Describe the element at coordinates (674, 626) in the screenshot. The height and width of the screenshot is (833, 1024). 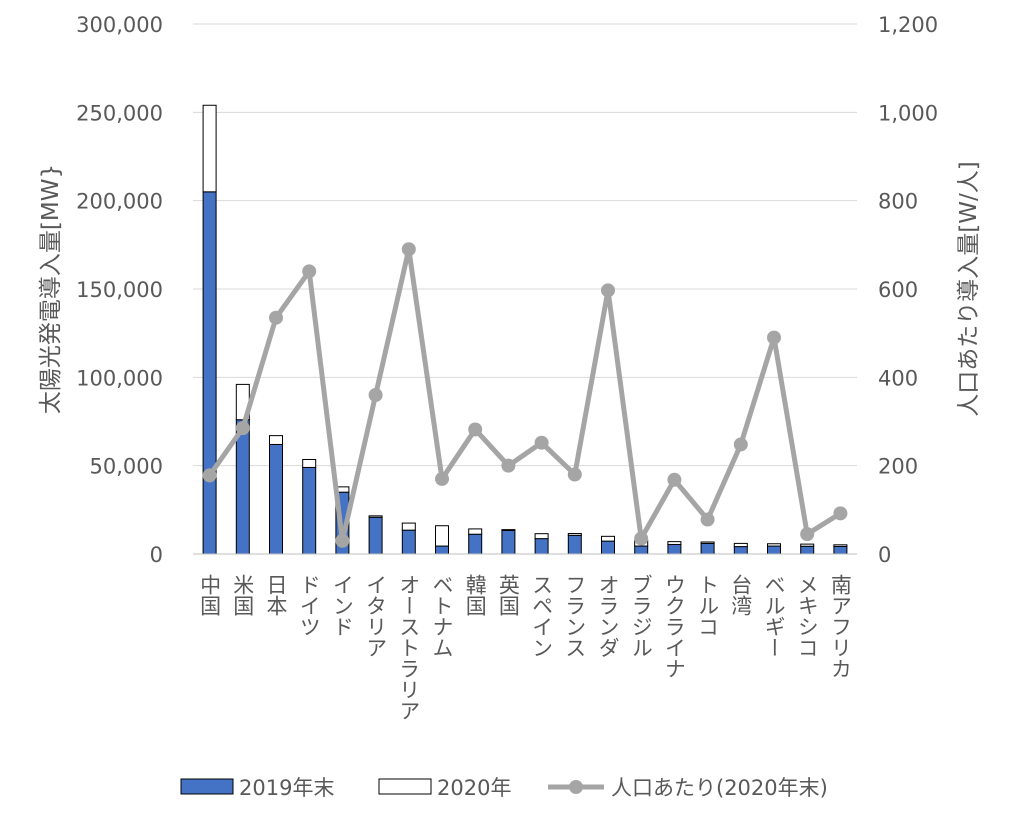
I see `x-tick-label: ウクライナ` at that location.